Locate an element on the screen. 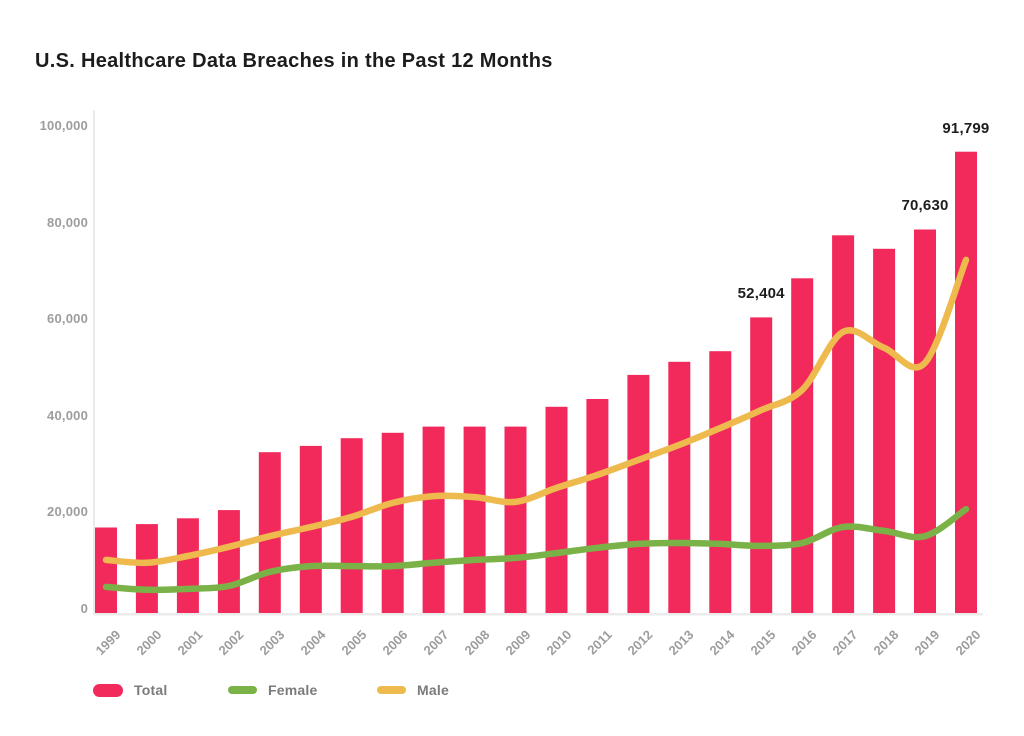 The image size is (1024, 736). legend-item-female: Female is located at coordinates (272, 690).